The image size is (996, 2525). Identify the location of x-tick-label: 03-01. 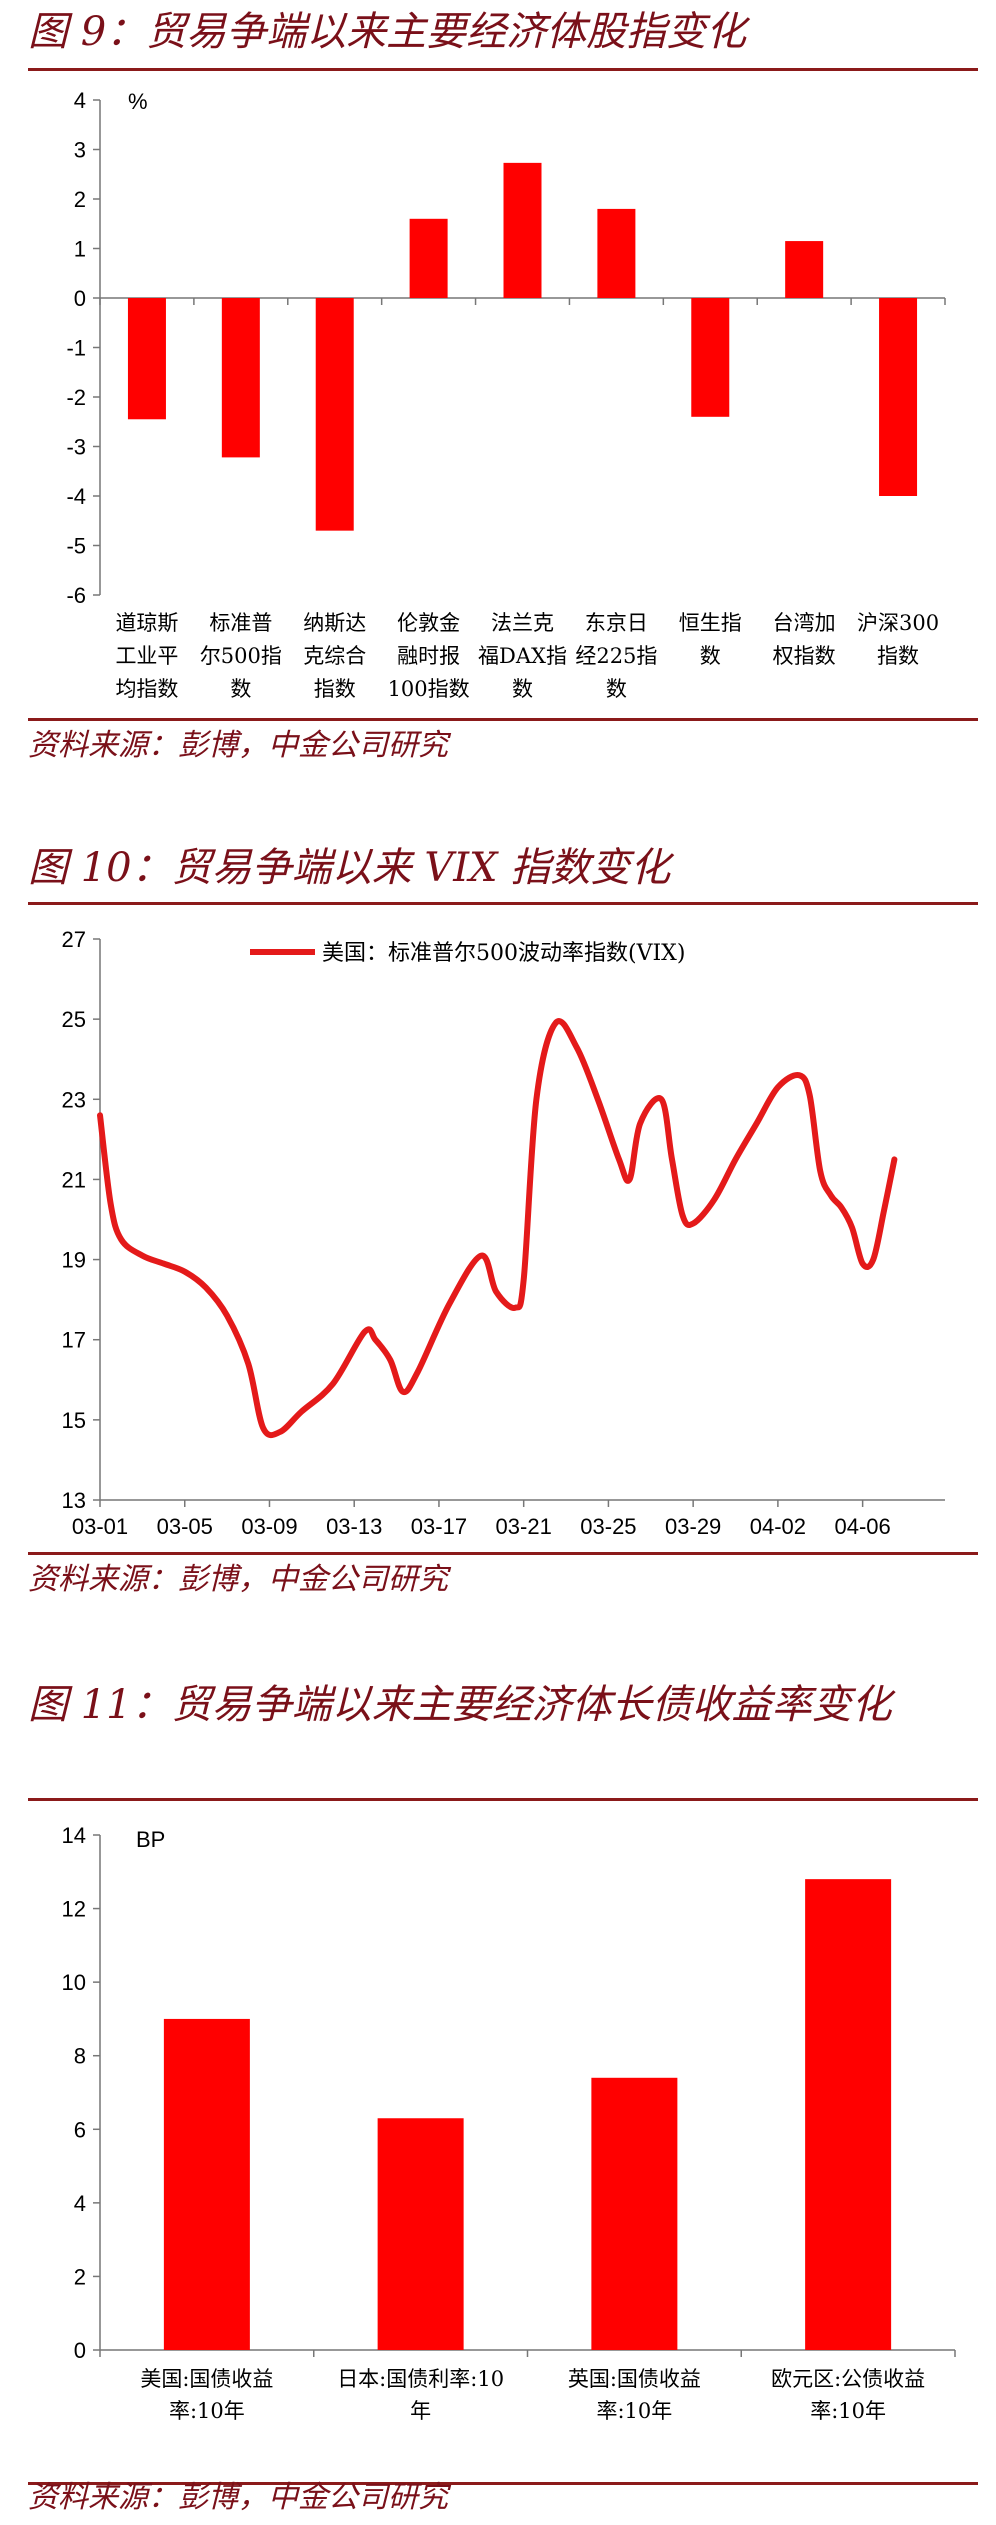
(100, 1526).